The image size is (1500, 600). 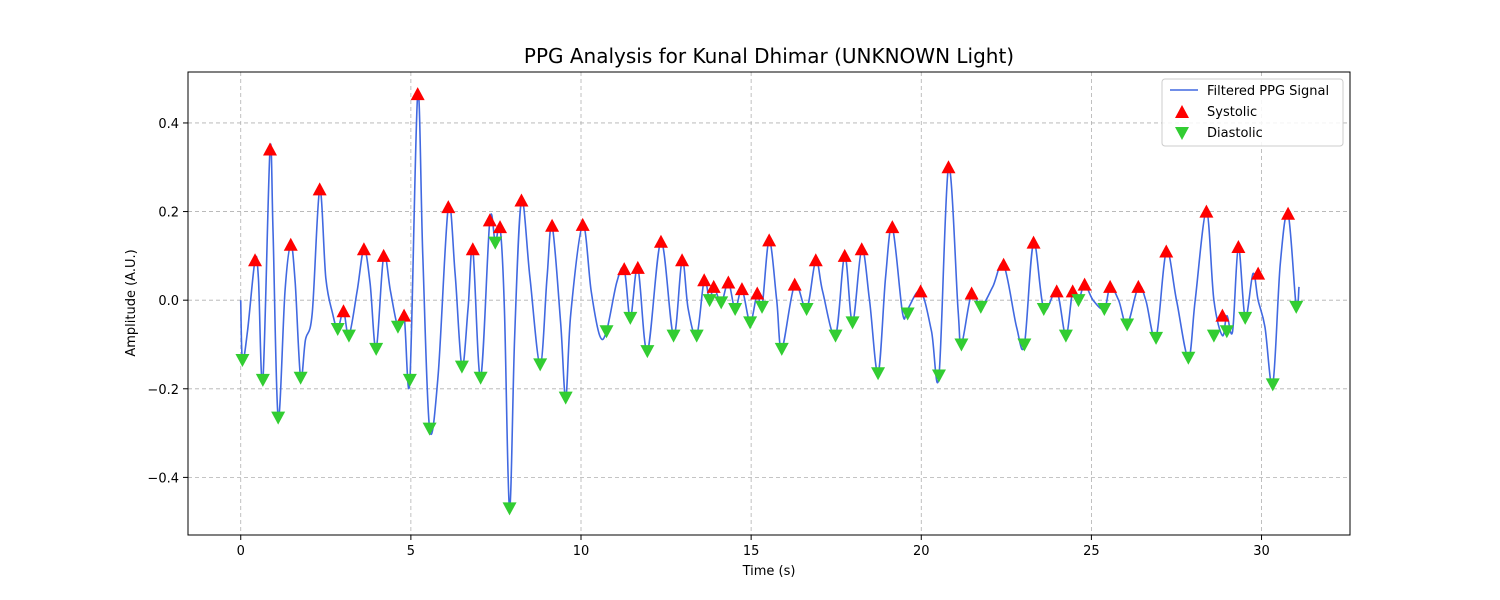 What do you see at coordinates (921, 551) in the screenshot?
I see `x-tick-label: 20` at bounding box center [921, 551].